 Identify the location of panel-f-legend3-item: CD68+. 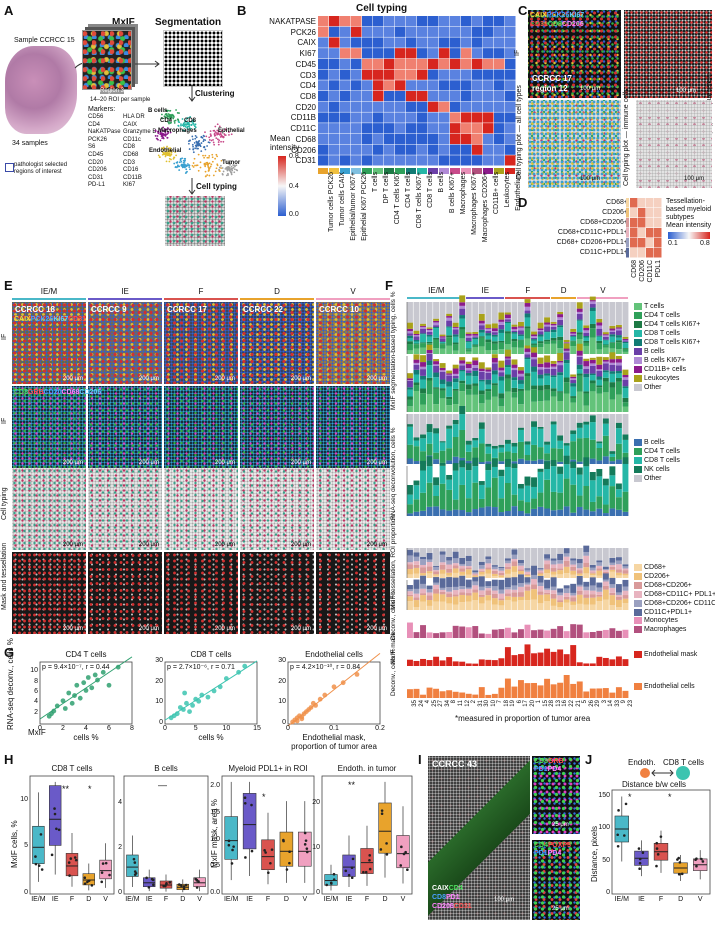
(650, 567).